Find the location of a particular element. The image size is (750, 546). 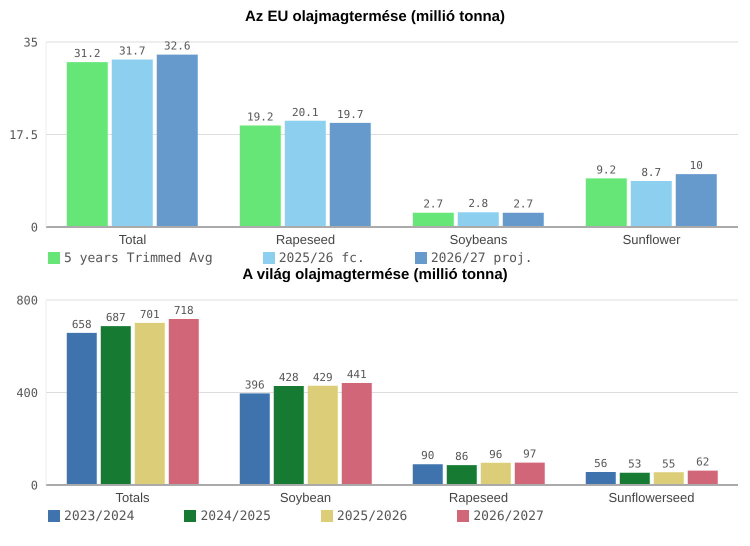

x-tick-label: Soybeans is located at coordinates (479, 240).